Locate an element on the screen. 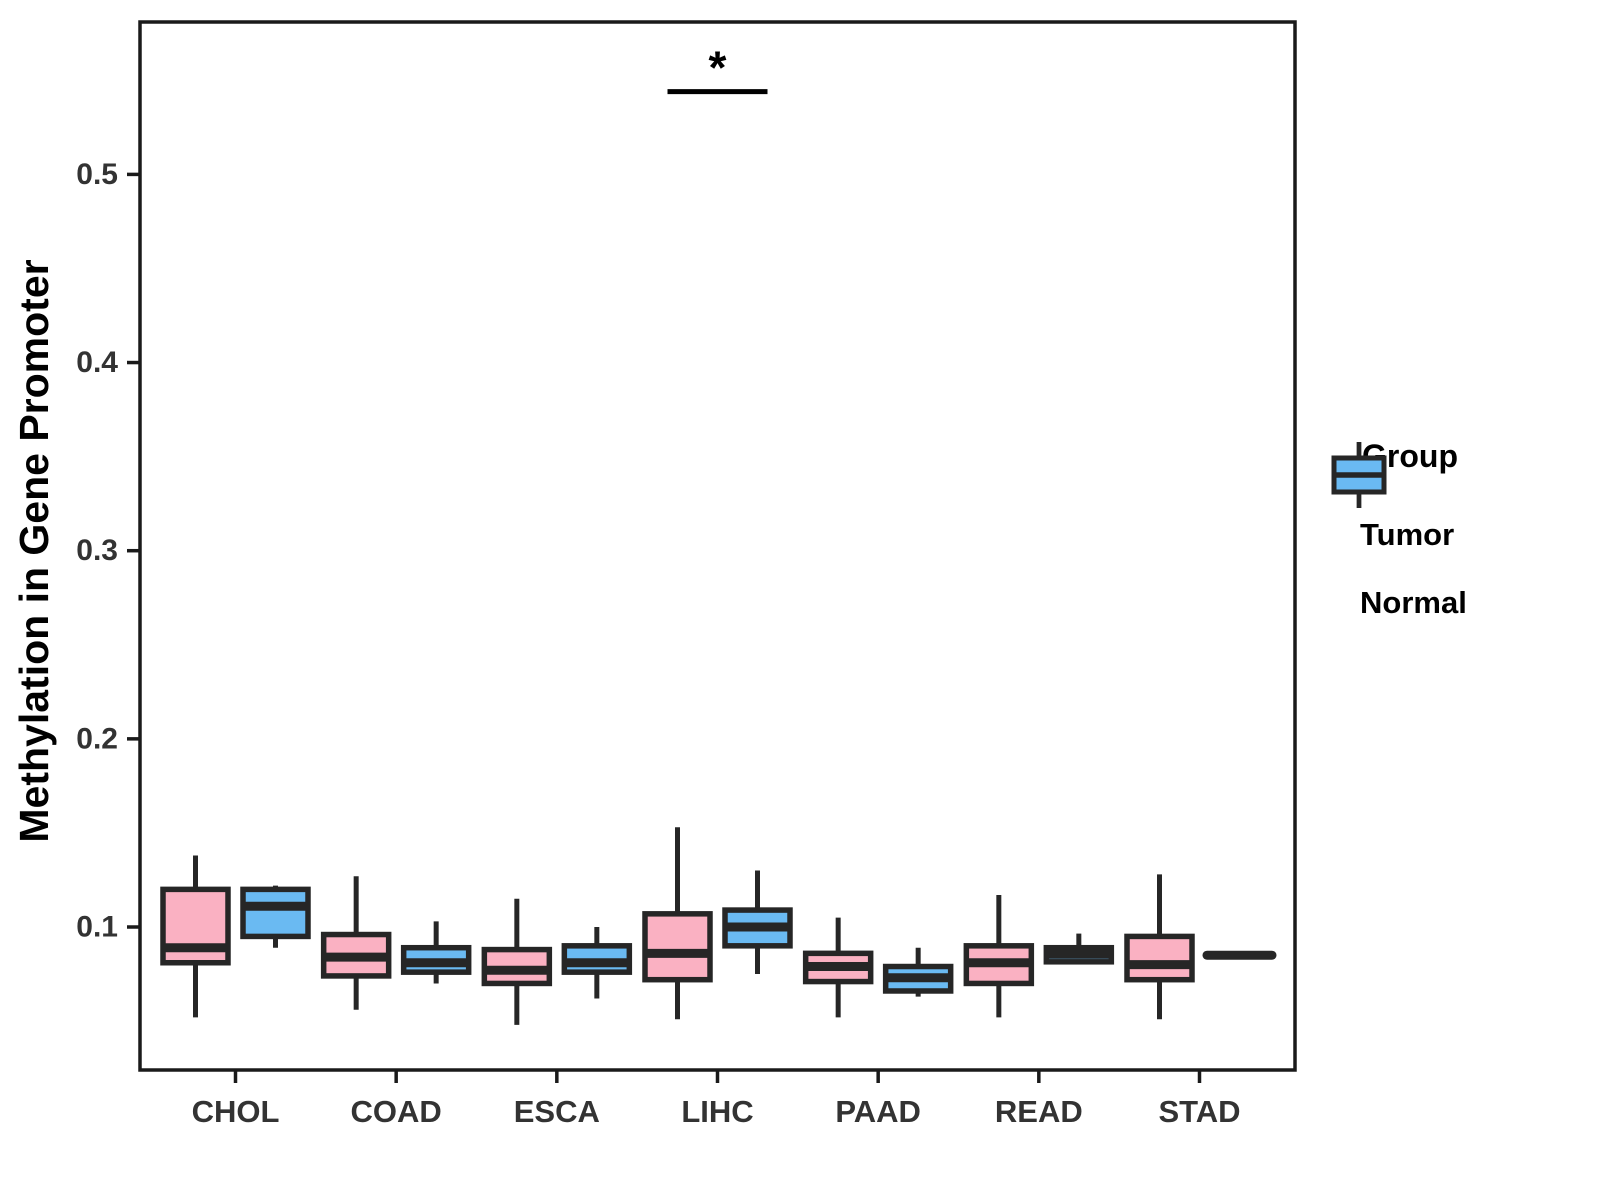 The image size is (1600, 1200). boxplot-key-normal-icon is located at coordinates (1359, 475).